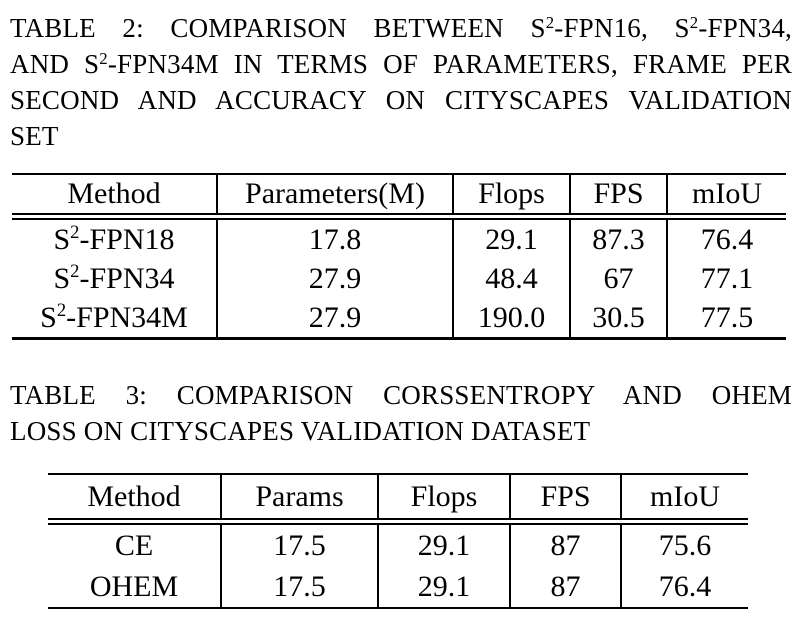 This screenshot has height=617, width=801. I want to click on table2-caption-line-4: SET, so click(34, 136).